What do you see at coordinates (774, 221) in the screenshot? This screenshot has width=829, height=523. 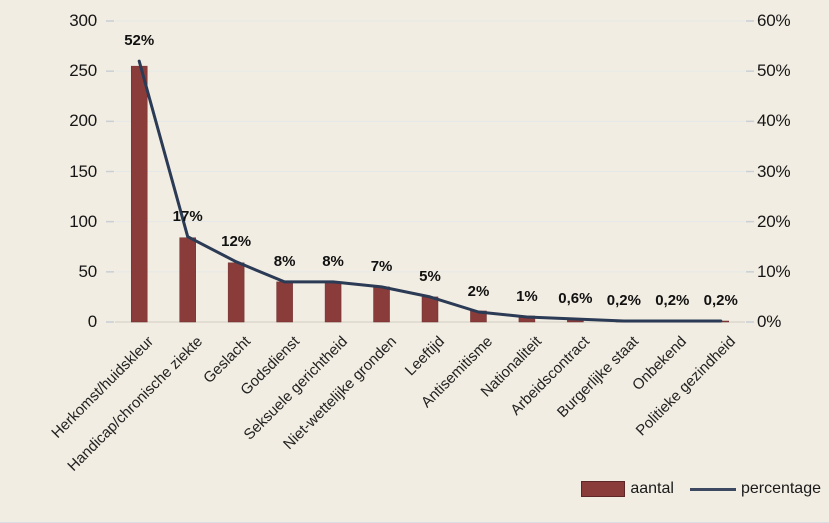 I see `right-axis-tick-label: 20%` at bounding box center [774, 221].